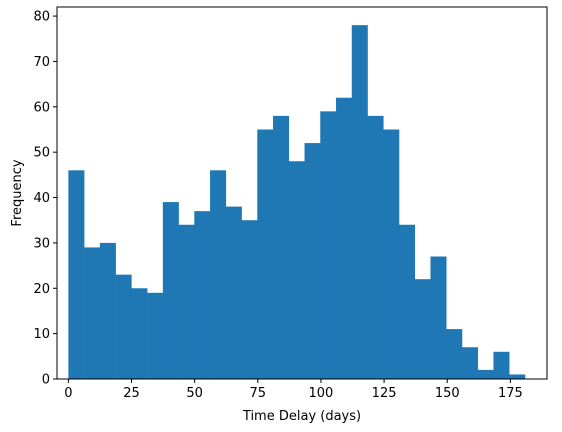 The width and height of the screenshot is (562, 432). I want to click on x-tick-label: 75, so click(258, 393).